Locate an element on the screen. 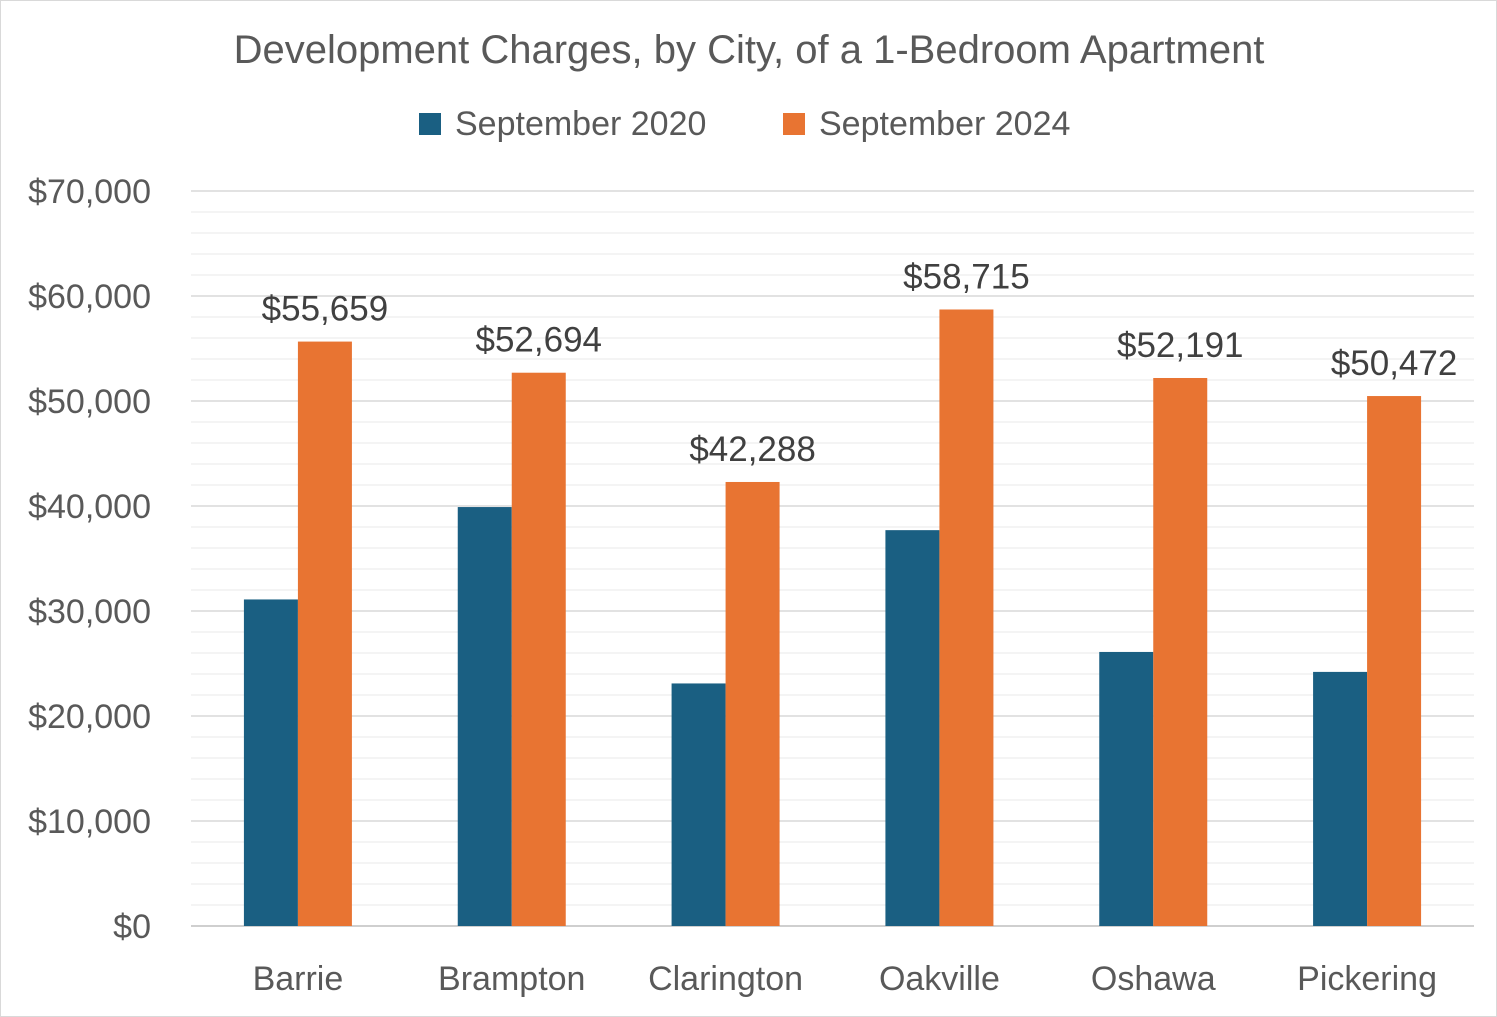 The width and height of the screenshot is (1497, 1017). data-label: $42,288 is located at coordinates (752, 449).